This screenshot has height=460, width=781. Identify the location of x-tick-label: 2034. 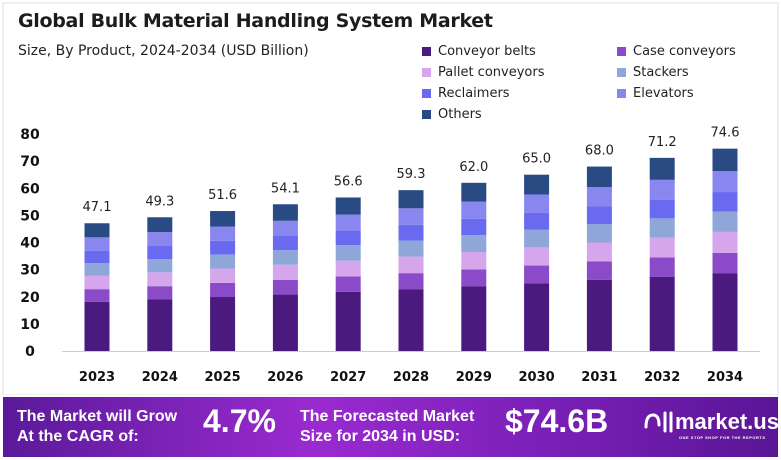
(725, 377).